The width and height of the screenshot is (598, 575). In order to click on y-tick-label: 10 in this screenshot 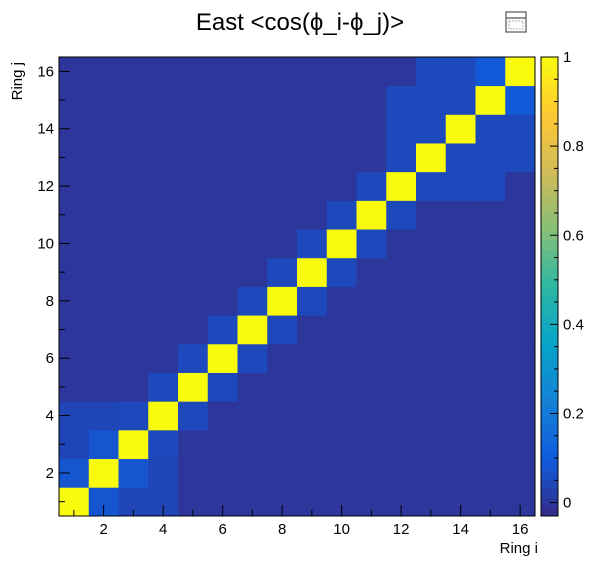, I will do `click(45, 243)`.